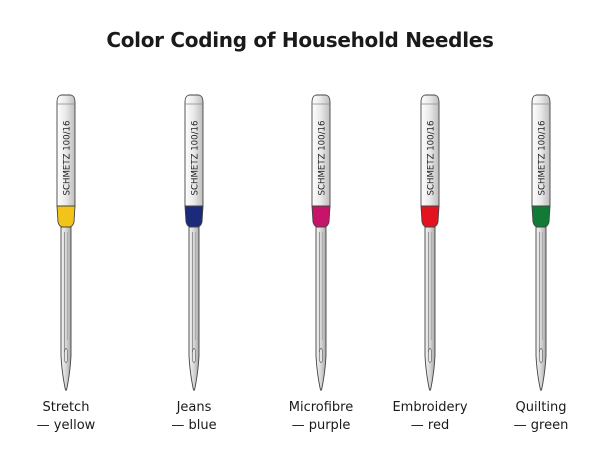 The height and width of the screenshot is (458, 600). Describe the element at coordinates (321, 425) in the screenshot. I see `needle-color-word: — purple` at that location.